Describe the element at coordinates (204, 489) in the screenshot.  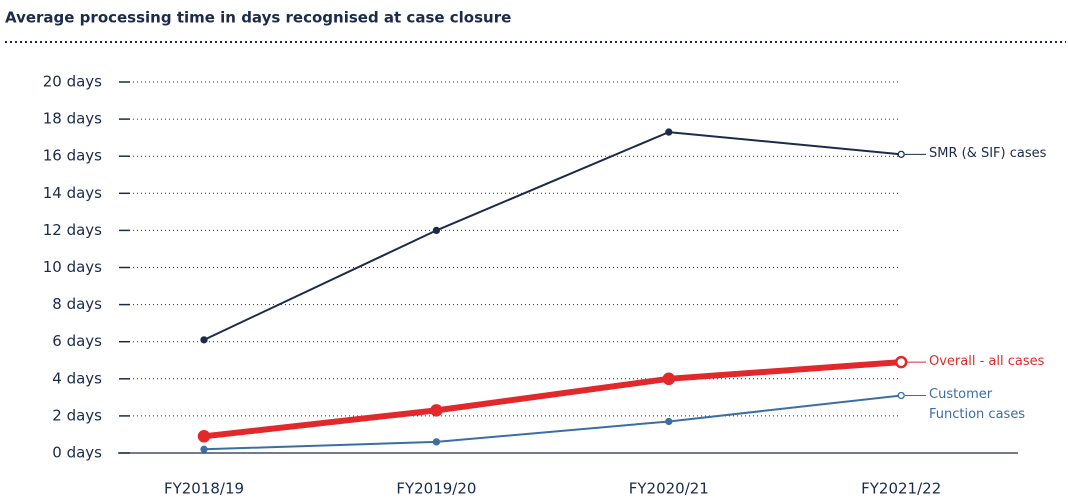
I see `x-tick-label: FY2018/19` at that location.